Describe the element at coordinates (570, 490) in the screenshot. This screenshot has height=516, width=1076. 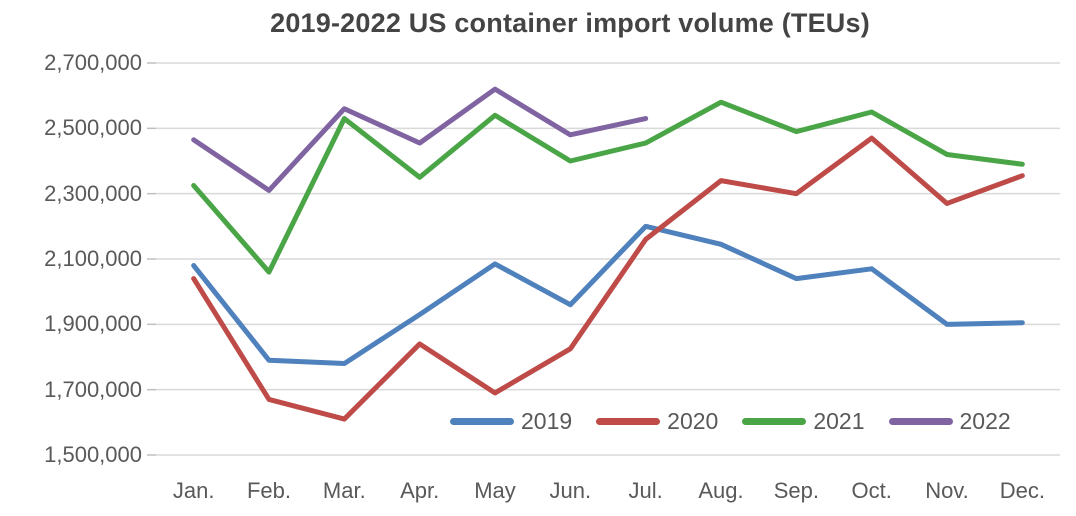
I see `x-axis-tick-label: Jun.` at that location.